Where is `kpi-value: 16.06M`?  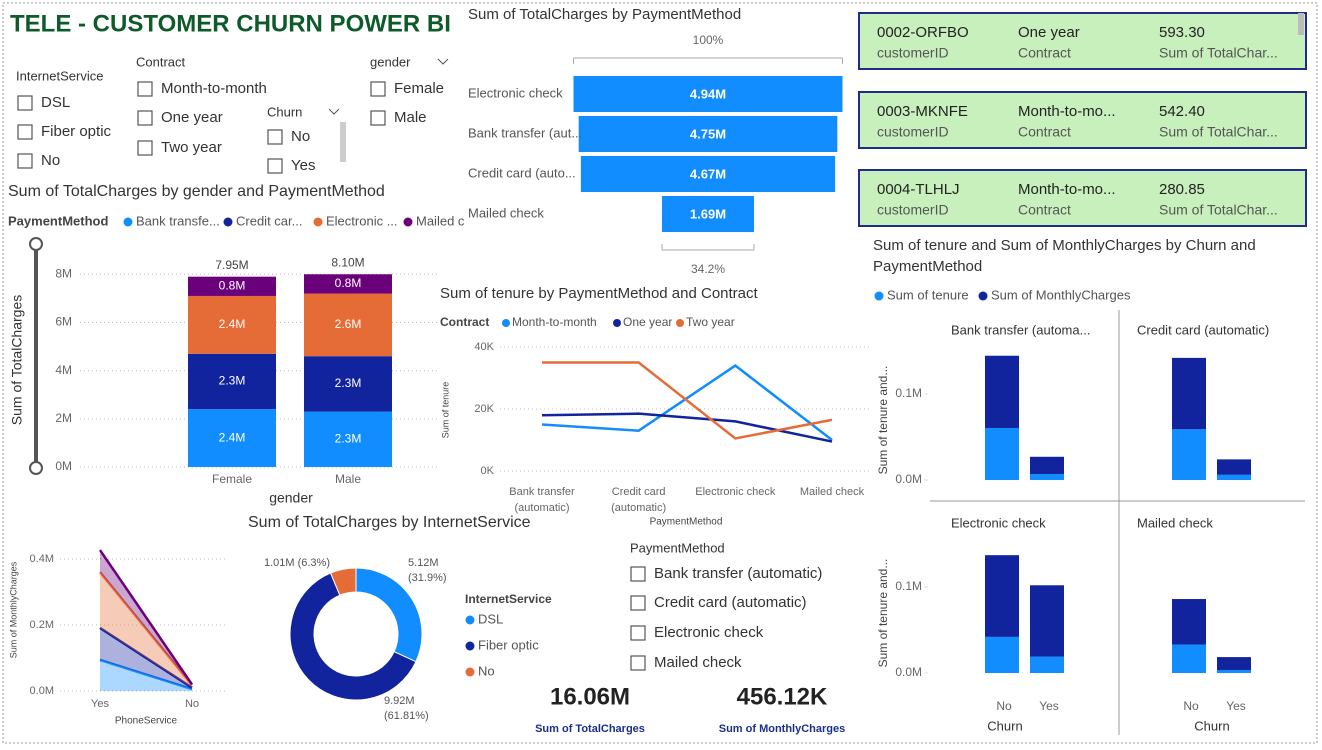
kpi-value: 16.06M is located at coordinates (590, 696).